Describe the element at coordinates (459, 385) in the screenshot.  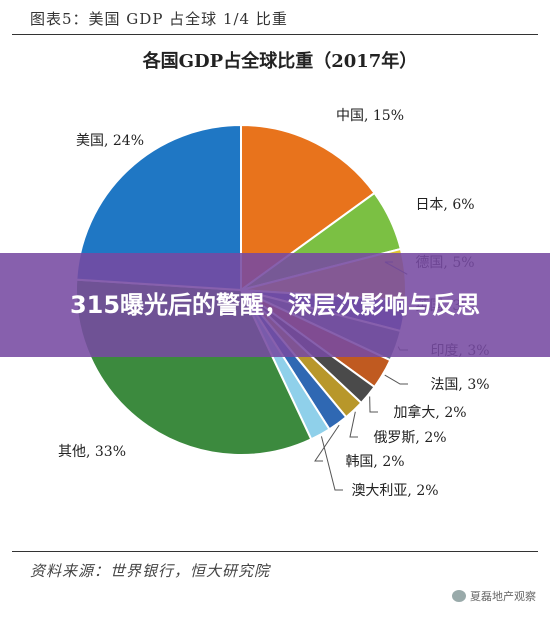
I see `slice-label: 法国, 3%` at that location.